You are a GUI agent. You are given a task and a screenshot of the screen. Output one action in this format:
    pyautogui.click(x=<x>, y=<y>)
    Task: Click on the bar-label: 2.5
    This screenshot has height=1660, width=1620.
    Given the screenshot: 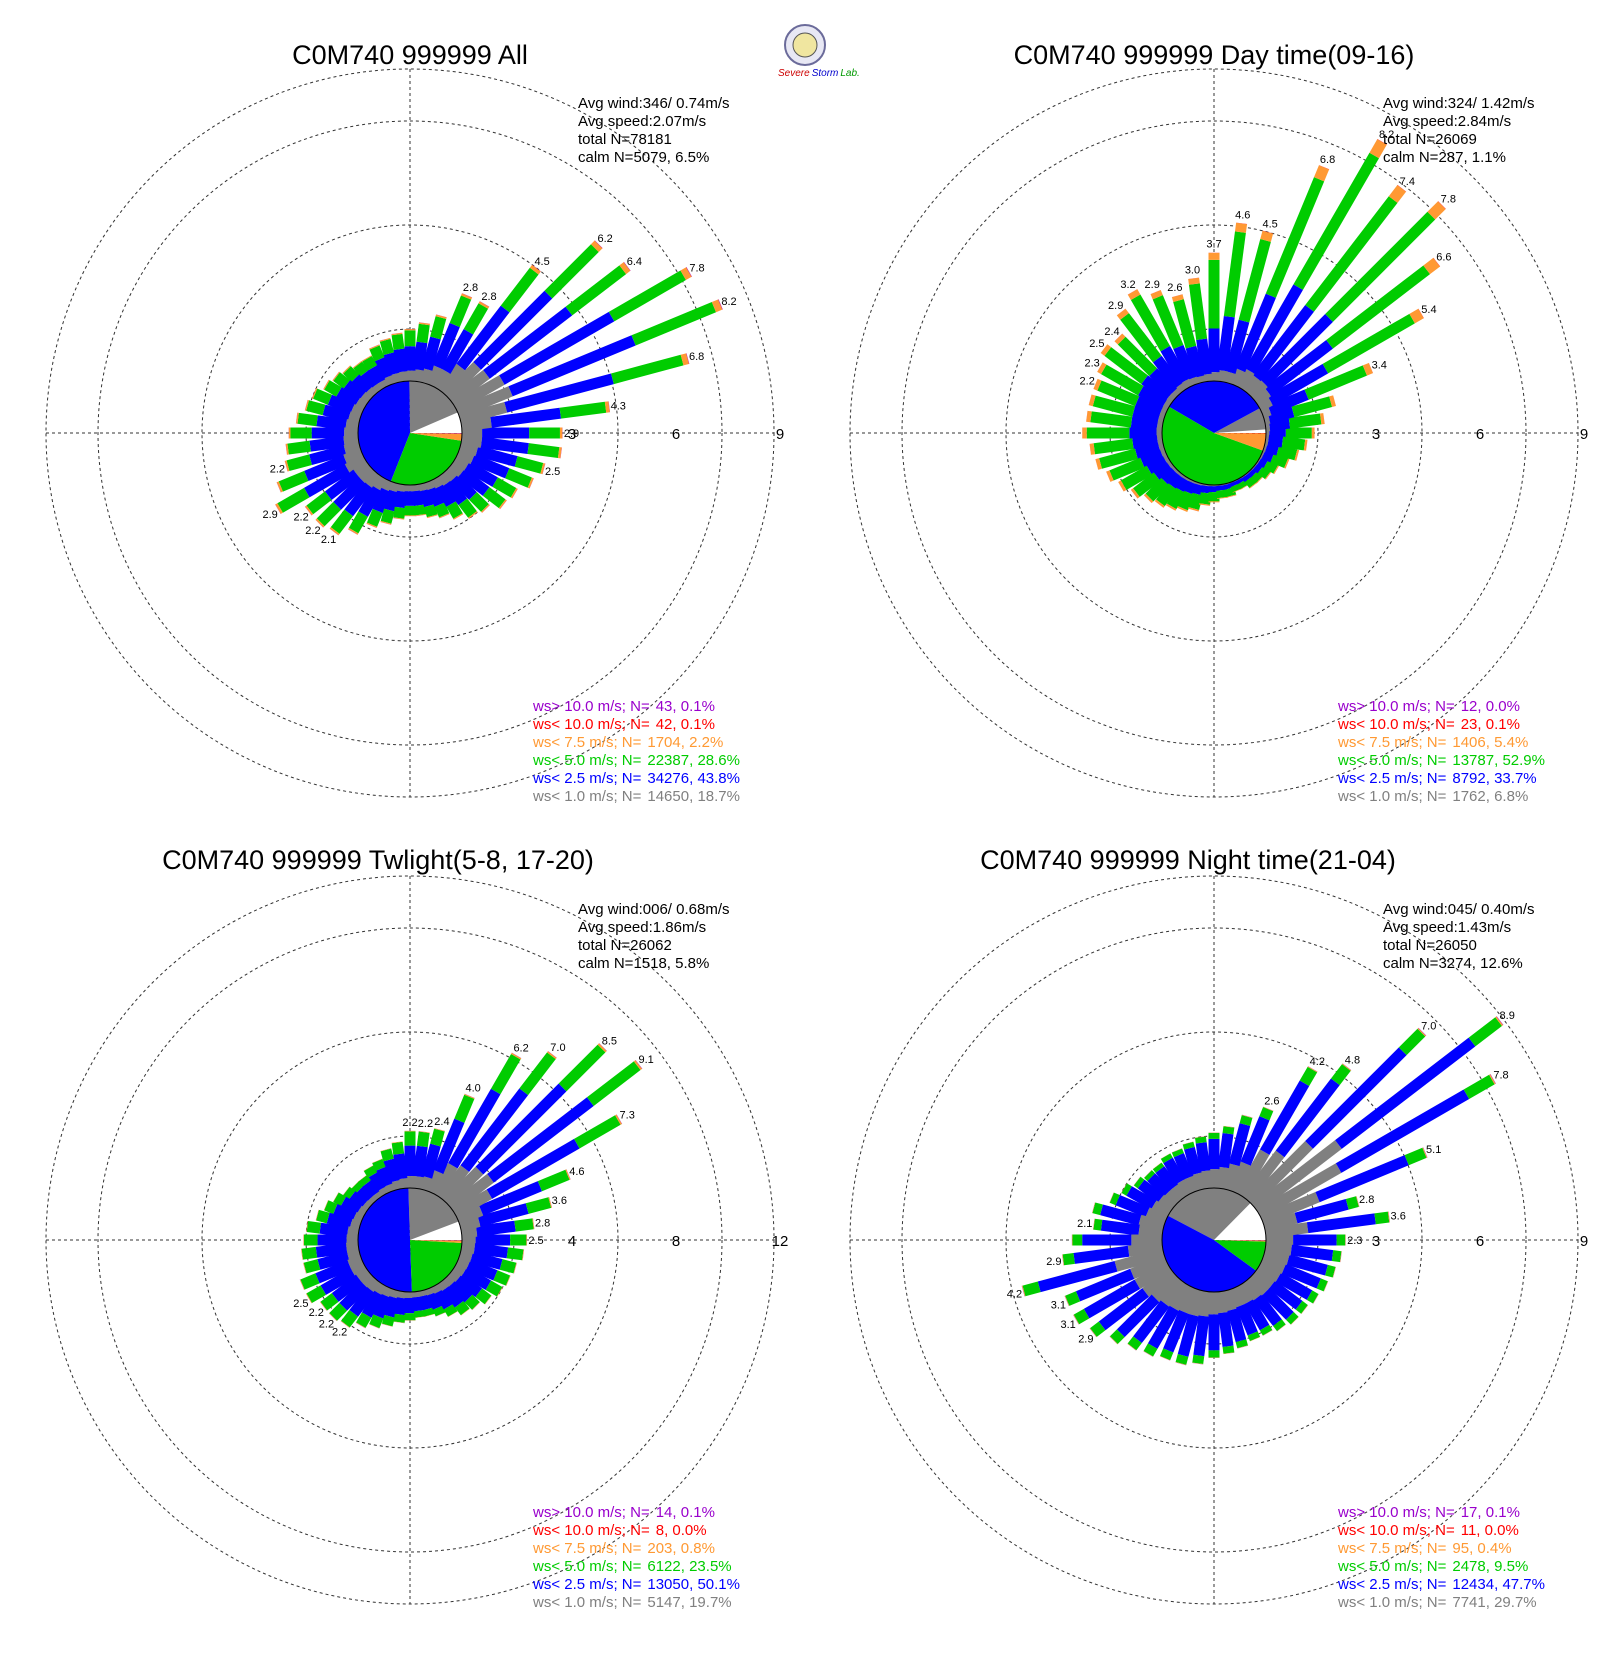 What is the action you would take?
    pyautogui.click(x=300, y=1304)
    